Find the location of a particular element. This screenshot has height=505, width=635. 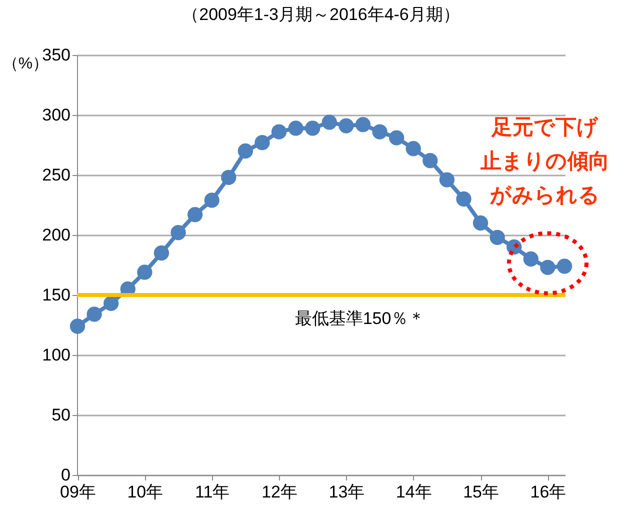

x-tick-label: 12年 is located at coordinates (280, 492).